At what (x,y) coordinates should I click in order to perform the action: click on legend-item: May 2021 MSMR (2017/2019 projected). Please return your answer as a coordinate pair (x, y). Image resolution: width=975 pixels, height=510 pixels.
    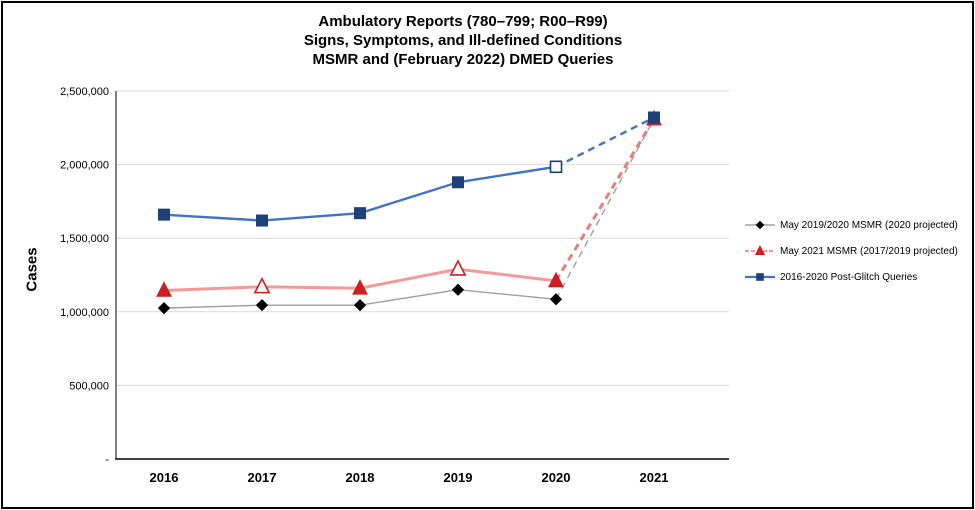
    Looking at the image, I should click on (851, 251).